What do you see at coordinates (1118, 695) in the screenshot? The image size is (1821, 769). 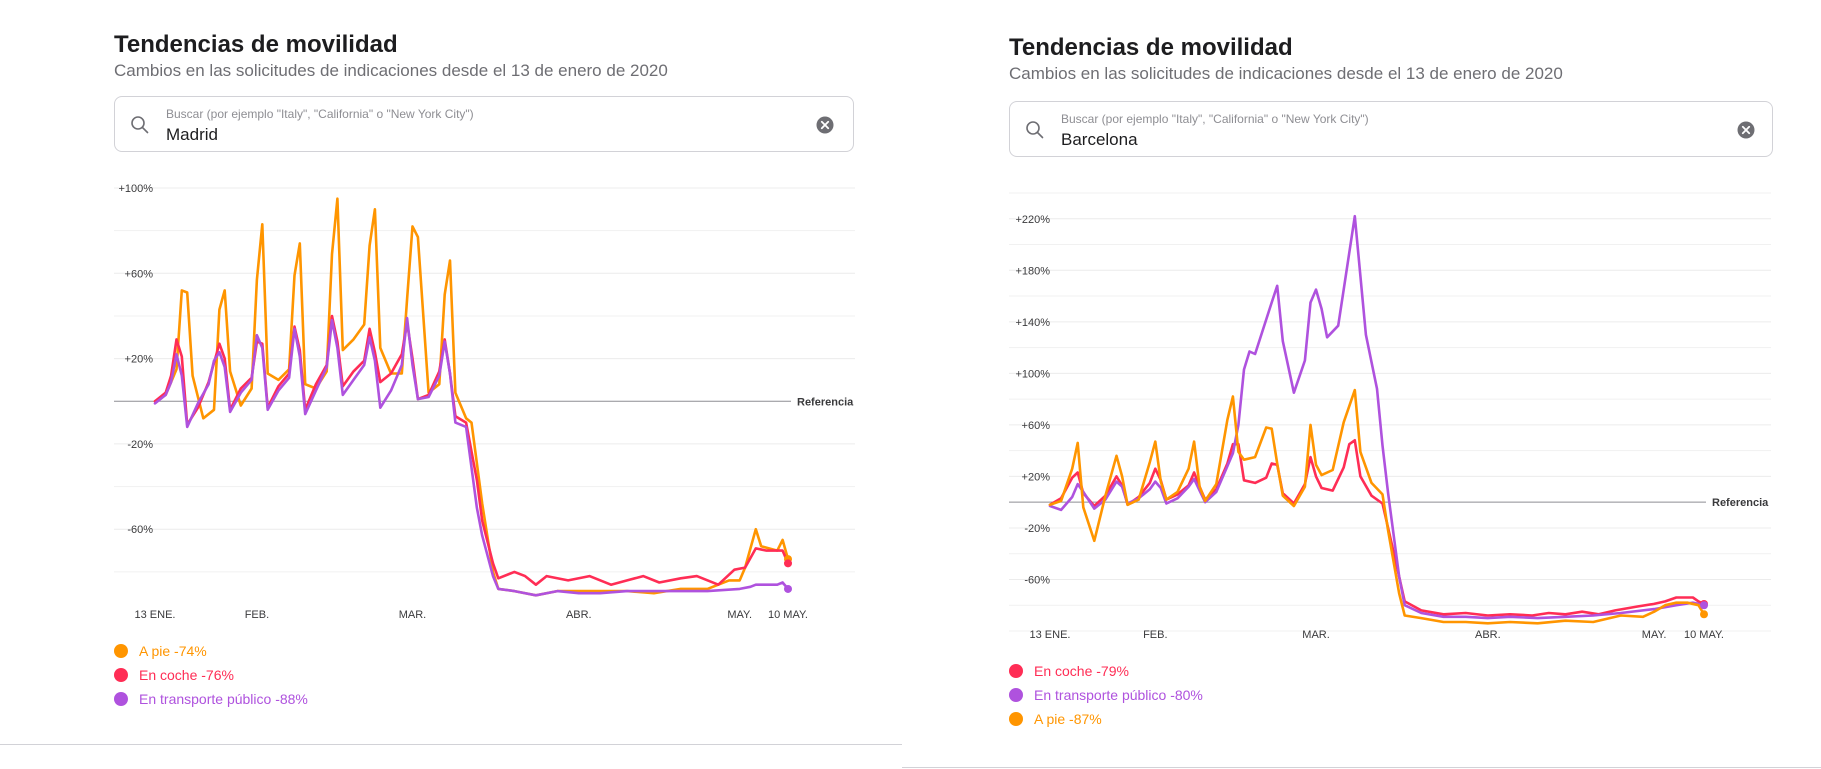 I see `legend-label: En transporte público -80%` at bounding box center [1118, 695].